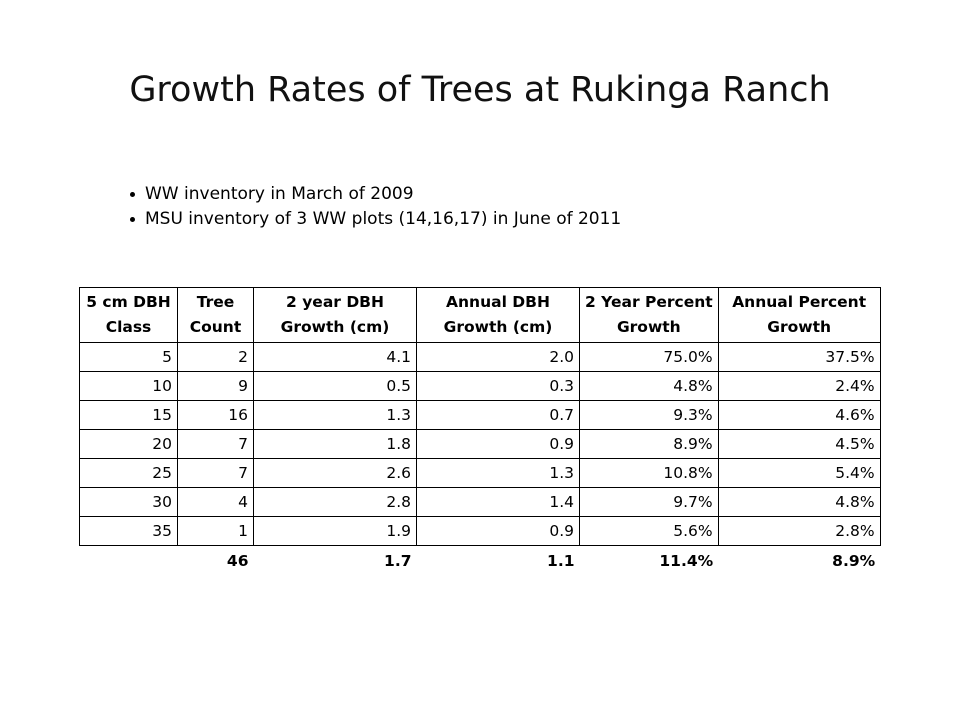  Describe the element at coordinates (686, 561) in the screenshot. I see `total-2yr-percent-growth: 11.4%` at that location.